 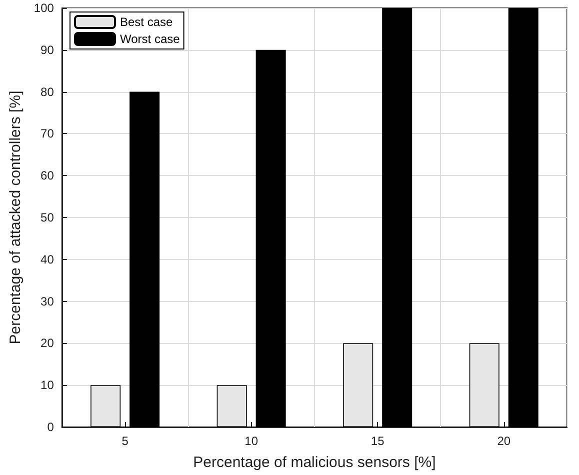 I want to click on x-tick-label: 5, so click(x=125, y=441).